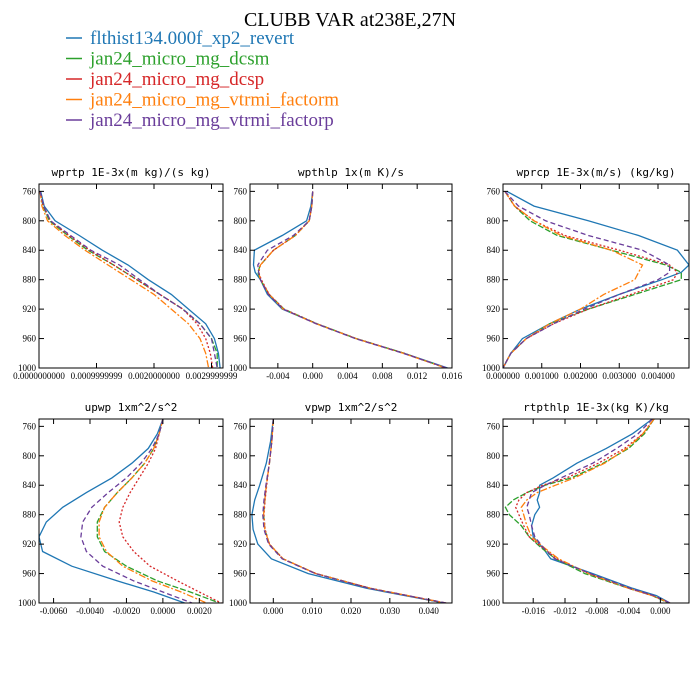  What do you see at coordinates (154, 376) in the screenshot?
I see `x-tick-label: 0.0020000000` at bounding box center [154, 376].